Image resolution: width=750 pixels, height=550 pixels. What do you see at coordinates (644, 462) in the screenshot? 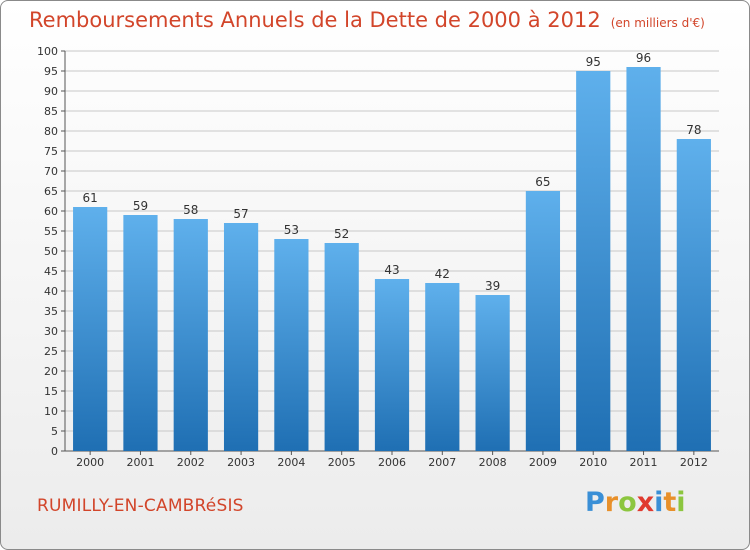
I see `x-tick-label: 2011` at bounding box center [644, 462].